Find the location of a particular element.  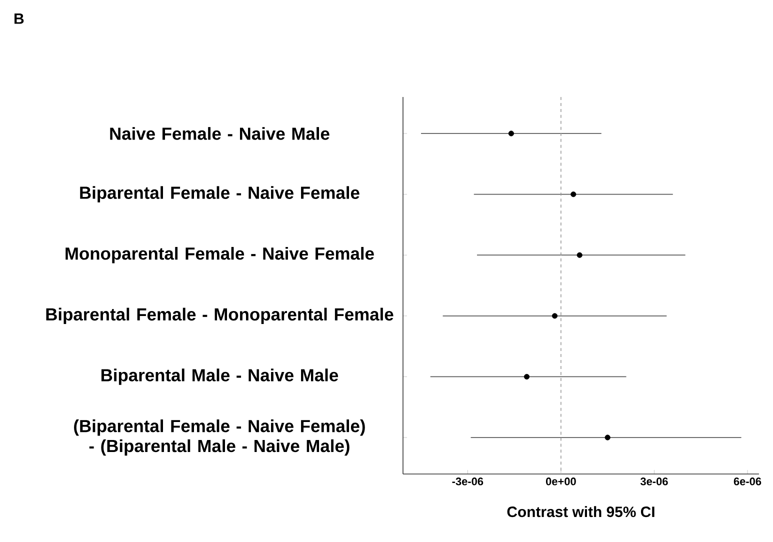

y-tick-label: Biparental Female - Naive Female is located at coordinates (220, 194).